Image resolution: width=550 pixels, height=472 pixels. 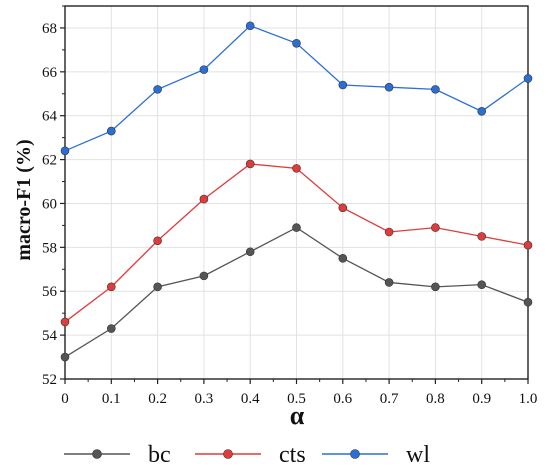 I want to click on y-tick-labels: 52 54 56 58 60 62 64 66 68, so click(x=50, y=204).